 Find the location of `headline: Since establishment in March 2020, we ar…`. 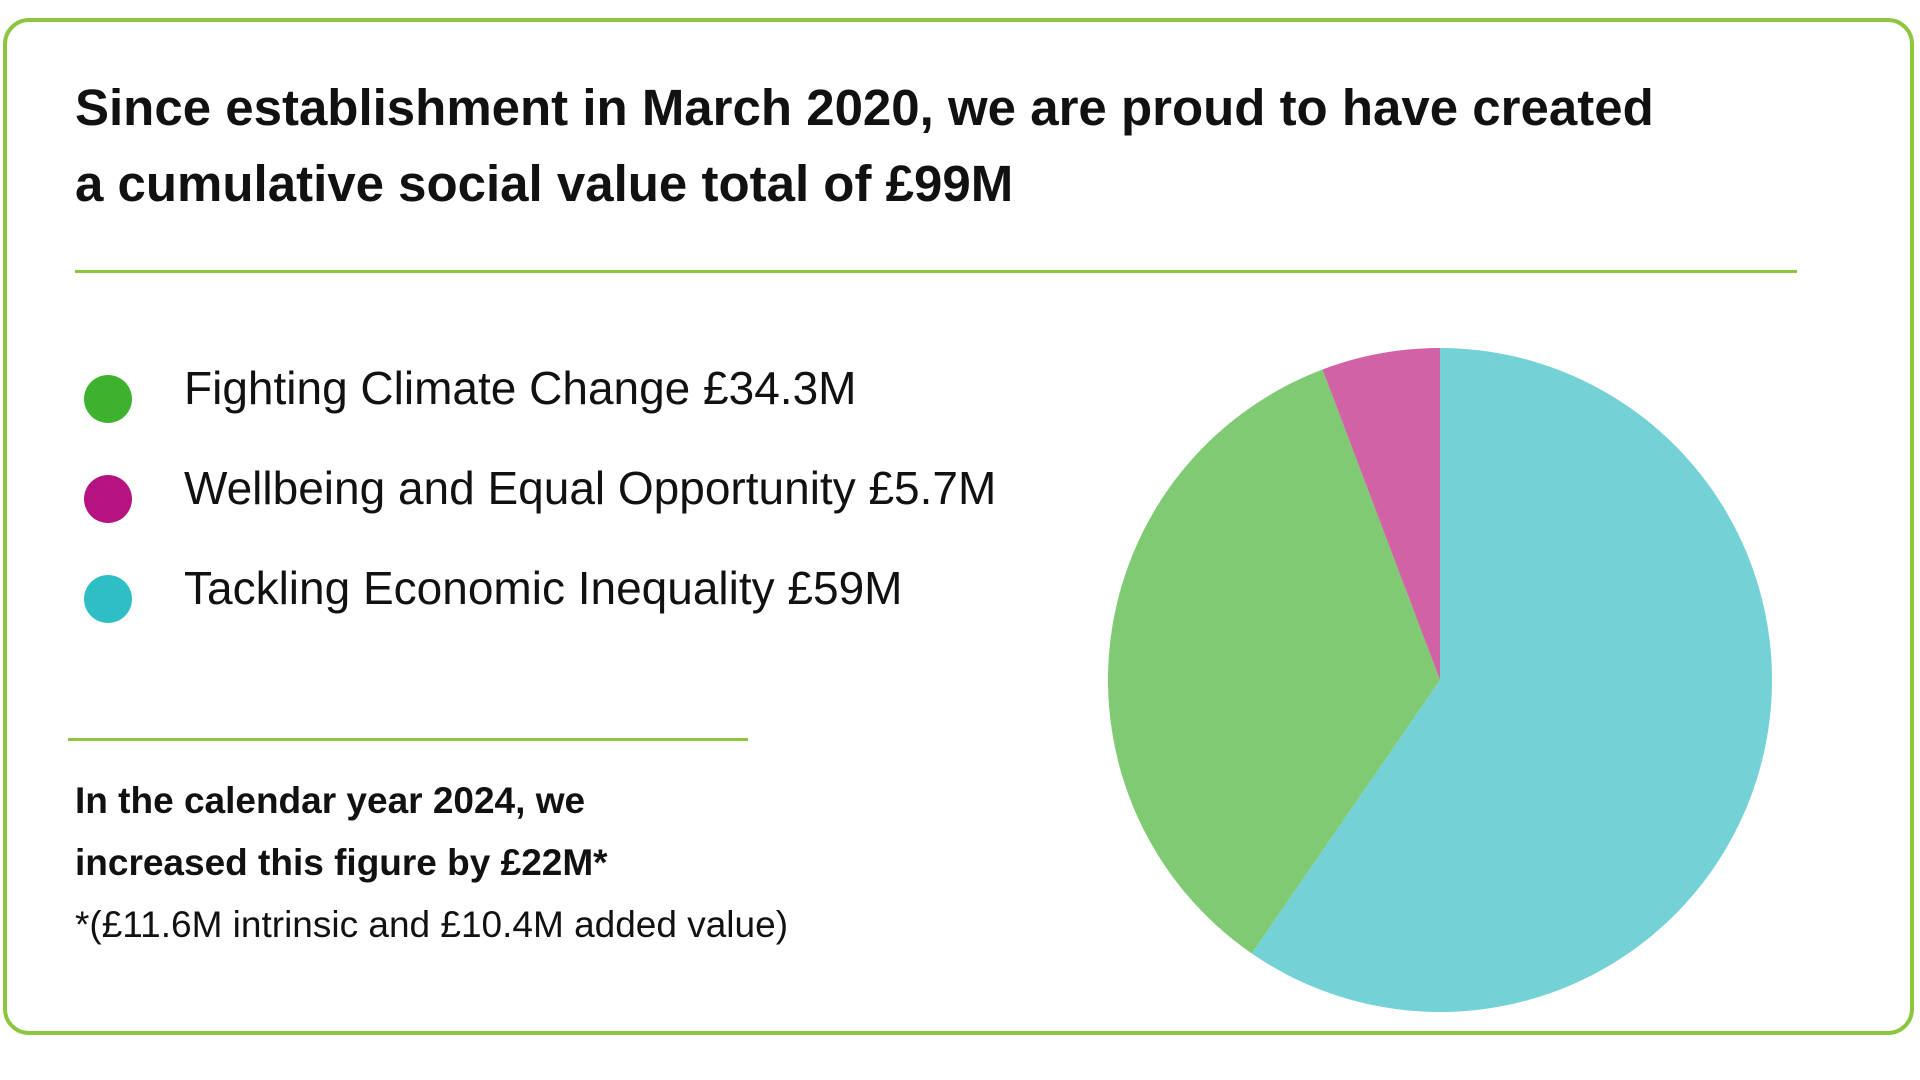

headline: Since establishment in March 2020, we ar… is located at coordinates (925, 146).